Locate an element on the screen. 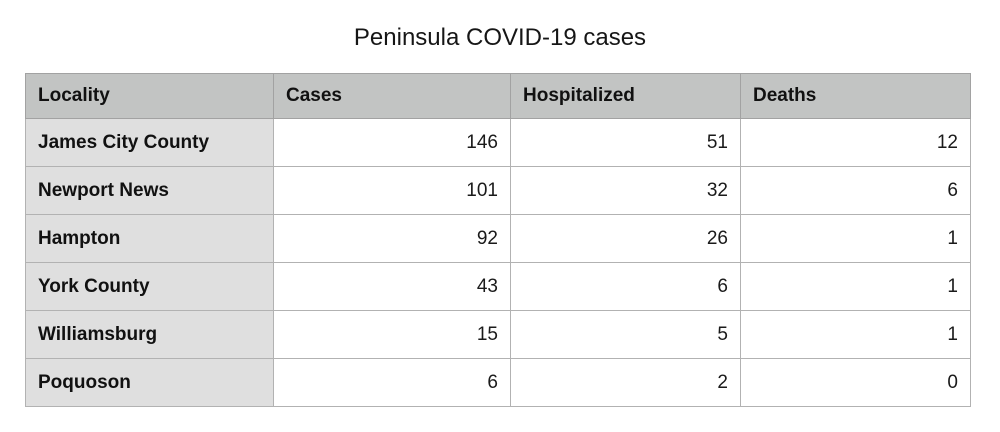 Image resolution: width=1000 pixels, height=432 pixels. cell-cases: 92 is located at coordinates (392, 238).